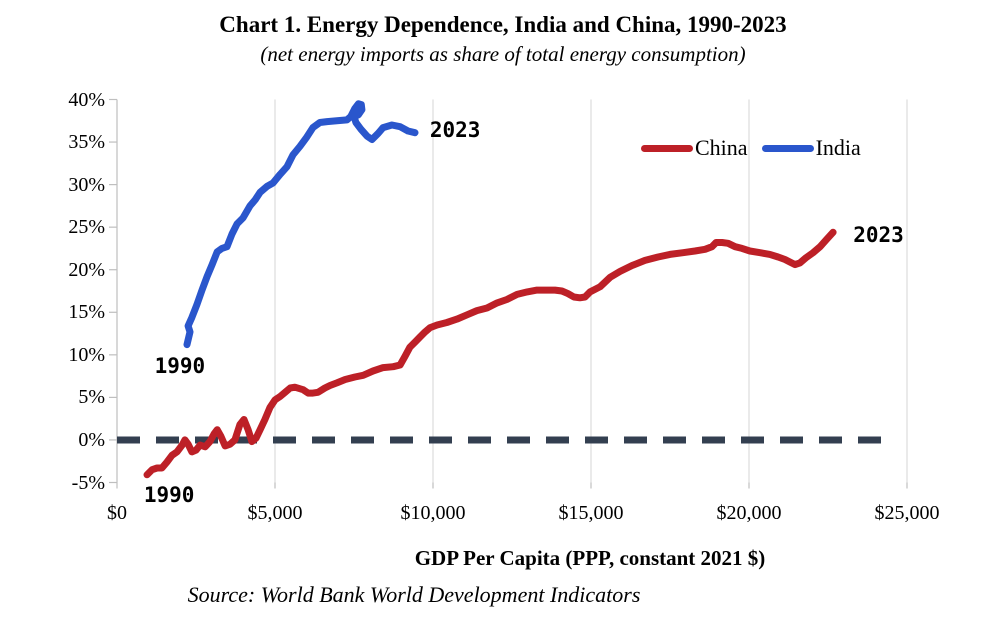 This screenshot has height=628, width=1006. I want to click on y-tick-label: 20%, so click(86, 269).